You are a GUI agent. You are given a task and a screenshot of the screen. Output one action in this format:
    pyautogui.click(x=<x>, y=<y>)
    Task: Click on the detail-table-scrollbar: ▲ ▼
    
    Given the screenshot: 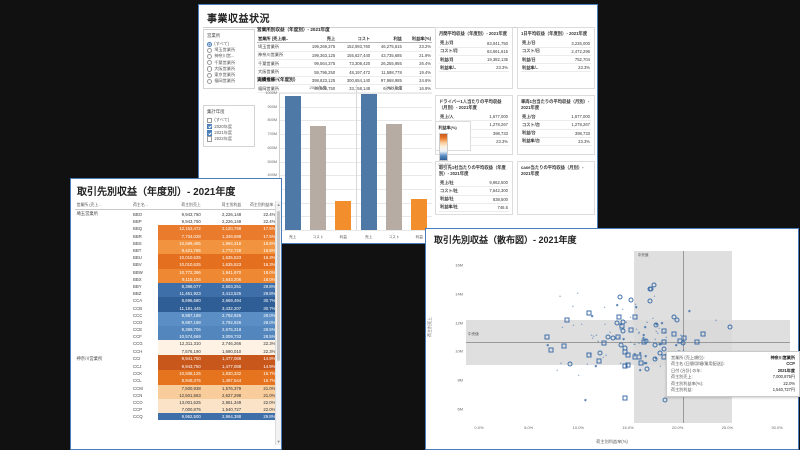 What is the action you would take?
    pyautogui.click(x=278, y=323)
    